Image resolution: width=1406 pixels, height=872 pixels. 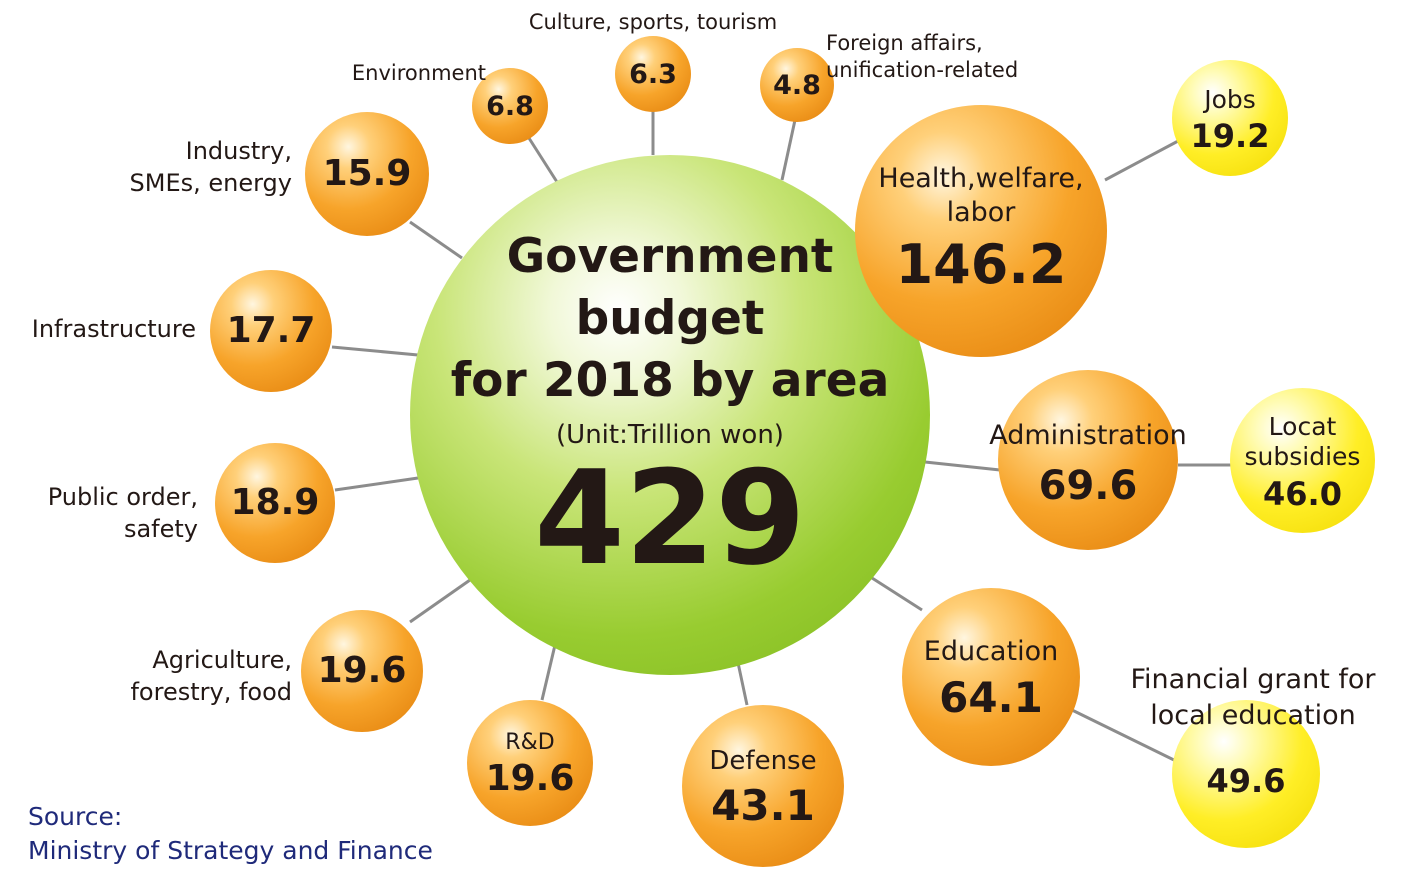 What do you see at coordinates (962, 466) in the screenshot?
I see `connector-administration` at bounding box center [962, 466].